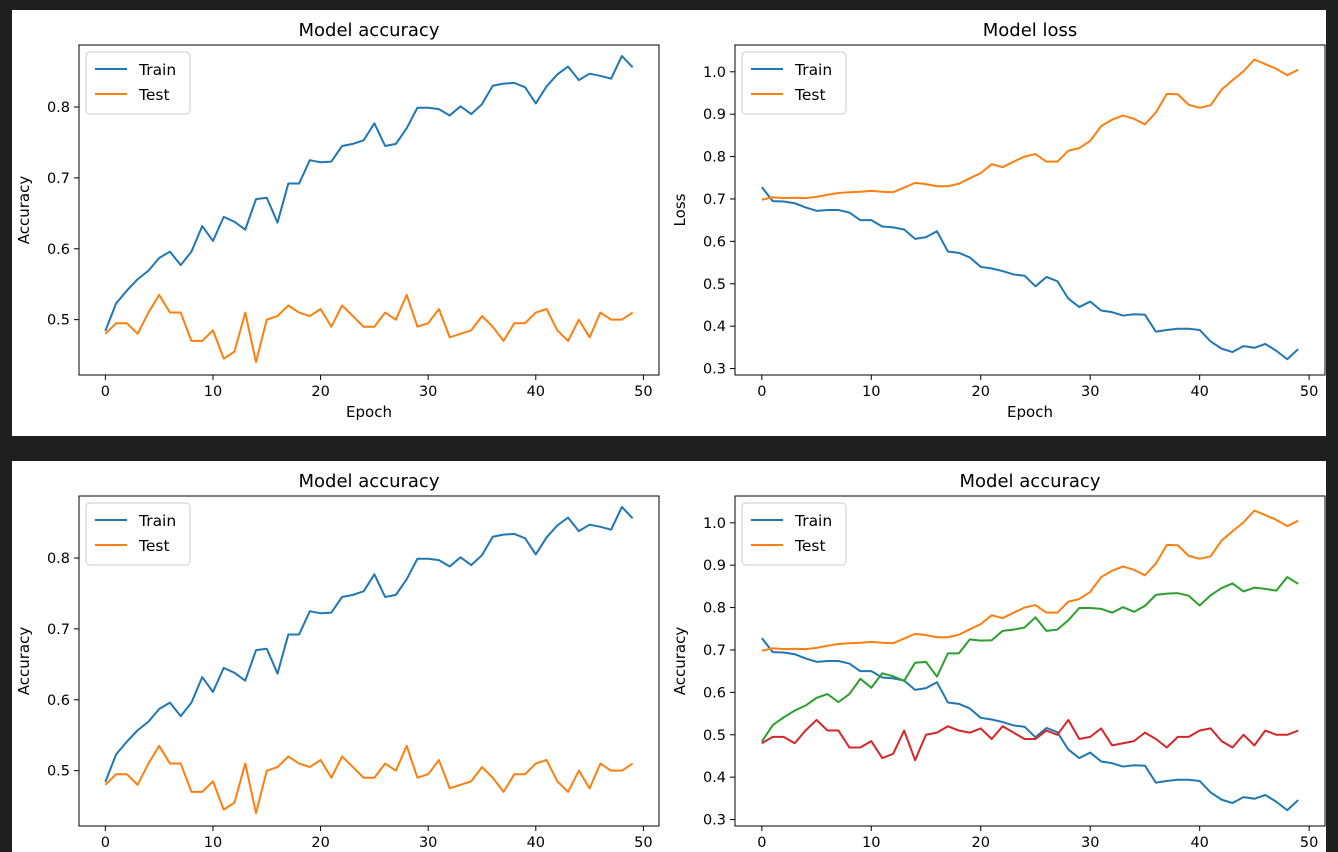 This screenshot has height=852, width=1338. Describe the element at coordinates (680, 209) in the screenshot. I see `y-axis-label: Loss` at that location.